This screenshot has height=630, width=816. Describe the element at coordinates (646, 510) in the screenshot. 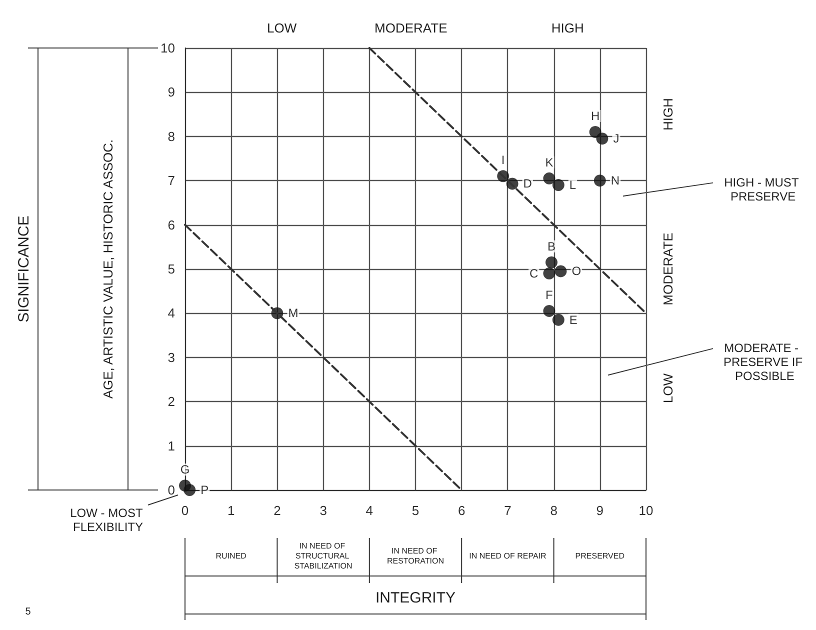

I see `x-tick-label: 10` at that location.